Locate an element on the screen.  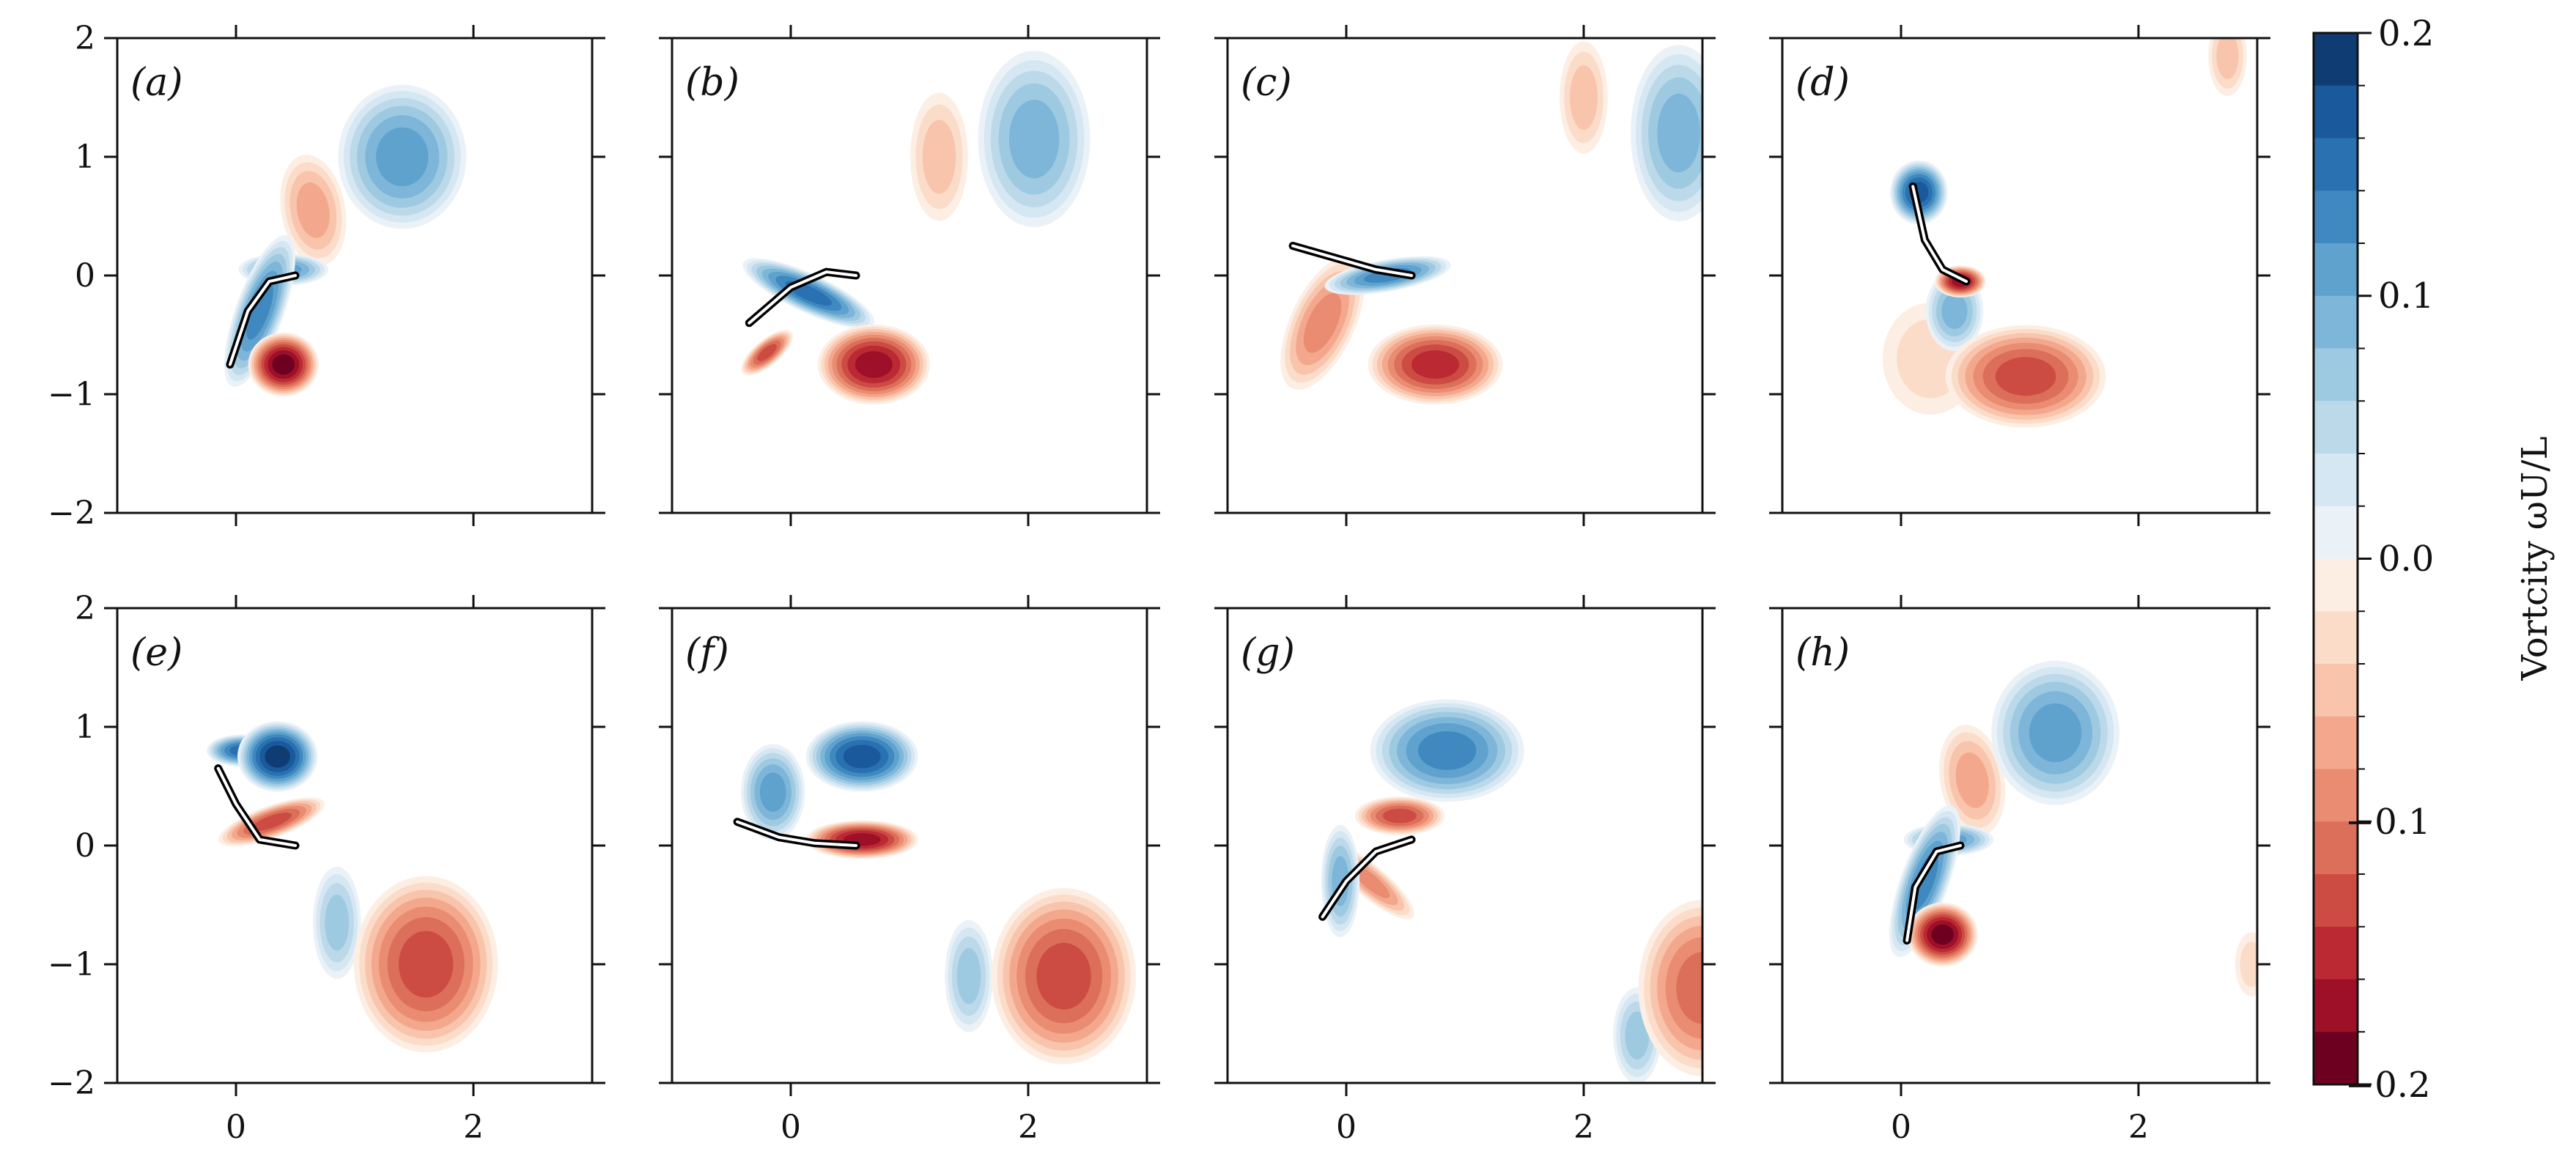
colorbar: 0.2 0.1 0.0 −0.1 −0.2 Vortcity ωU/L is located at coordinates (2433, 560).